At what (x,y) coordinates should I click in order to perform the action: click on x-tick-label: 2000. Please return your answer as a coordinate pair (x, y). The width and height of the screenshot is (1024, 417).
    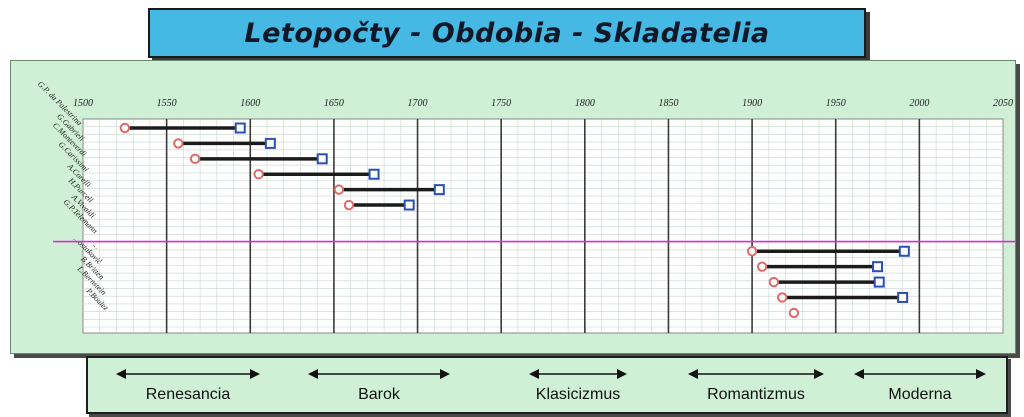
    Looking at the image, I should click on (919, 103).